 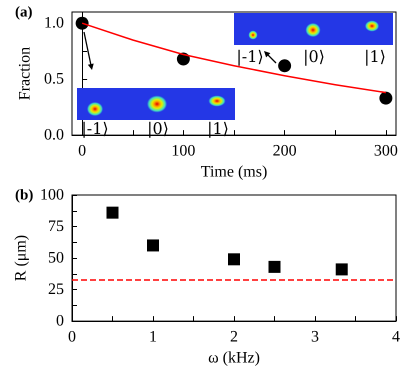 I want to click on y-tick-label: 1.0, so click(x=54, y=23).